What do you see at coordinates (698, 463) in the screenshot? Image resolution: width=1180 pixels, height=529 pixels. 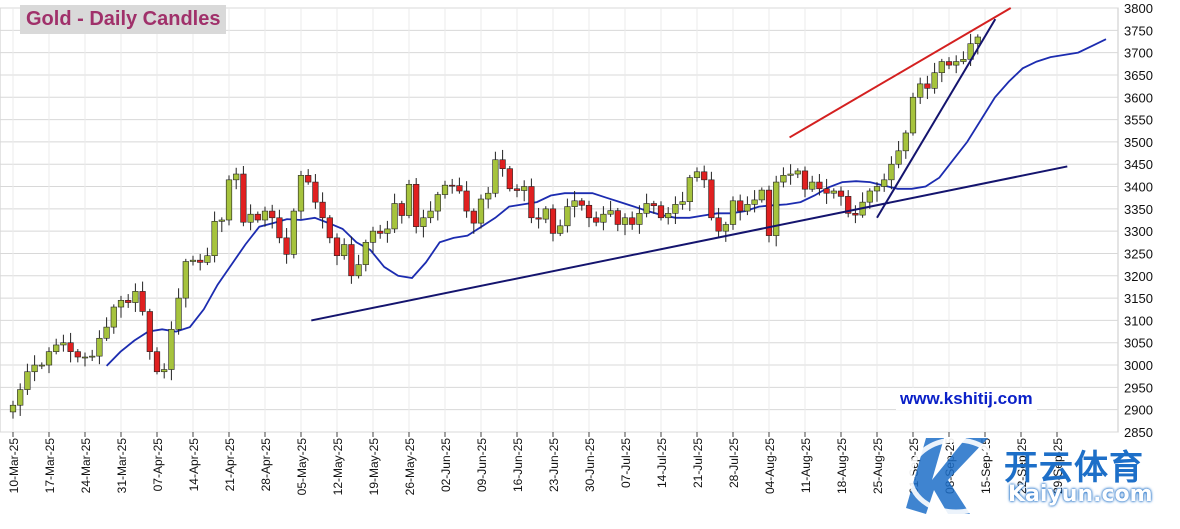 I see `x-tick-label: 21-Jul-25` at bounding box center [698, 463].